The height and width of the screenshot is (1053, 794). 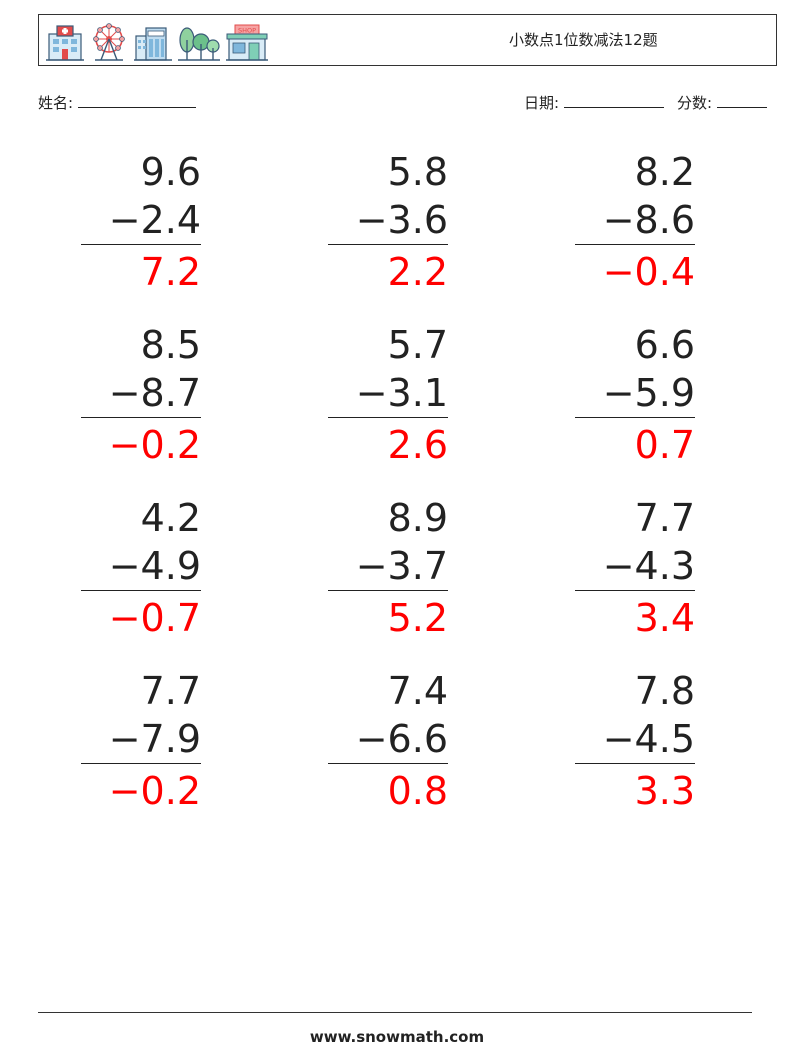 I want to click on answer: 3.4, so click(x=664, y=618).